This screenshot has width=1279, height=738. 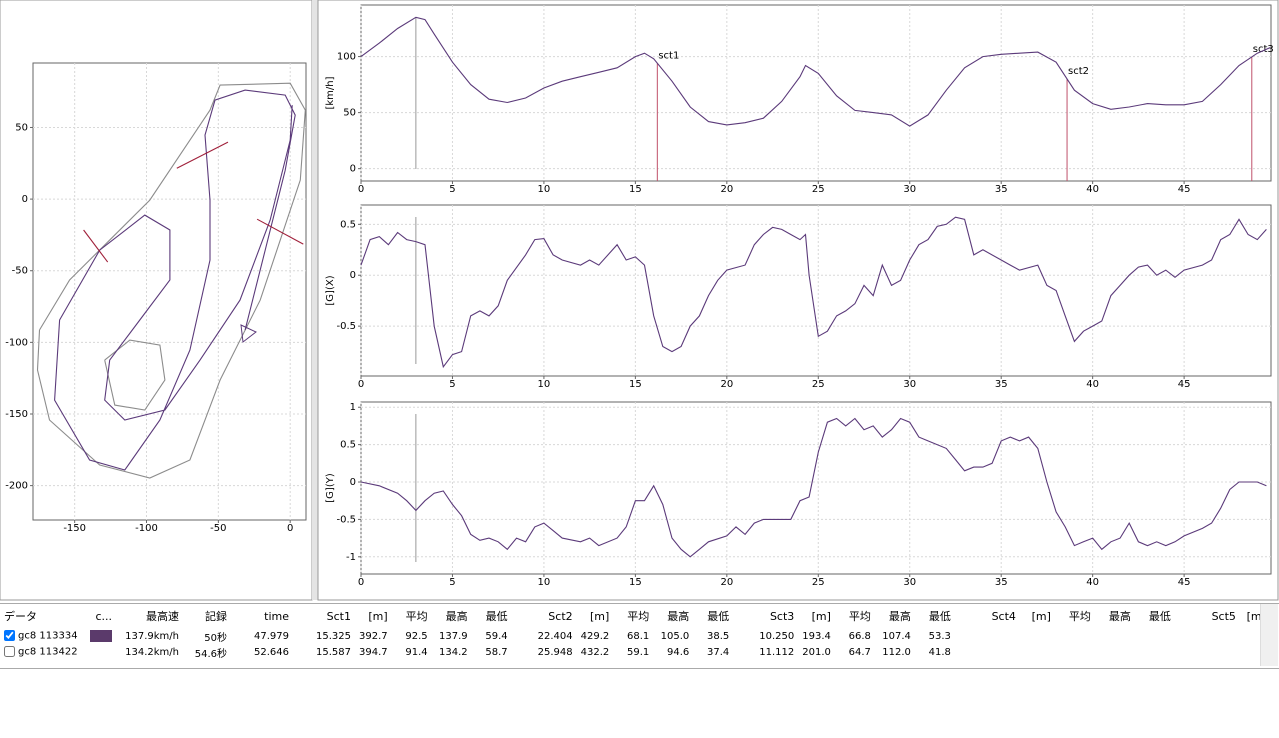 What do you see at coordinates (496, 636) in the screenshot?
I see `cell: 59.4` at bounding box center [496, 636].